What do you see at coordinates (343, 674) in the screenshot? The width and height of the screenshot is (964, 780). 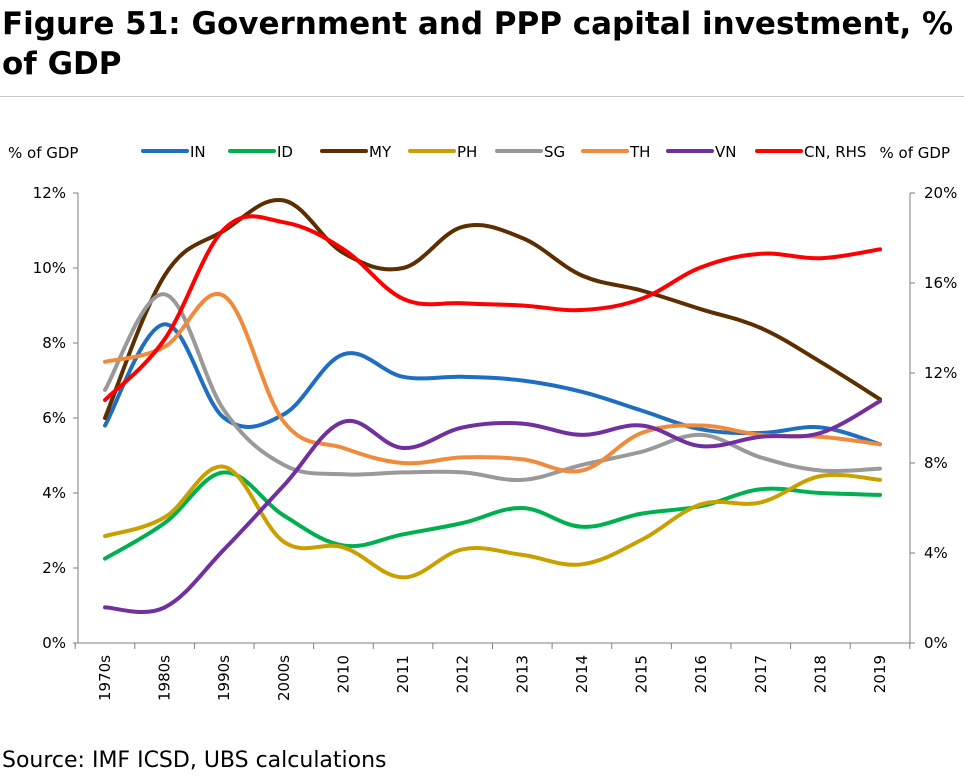 I see `x-tick-label: 2010` at bounding box center [343, 674].